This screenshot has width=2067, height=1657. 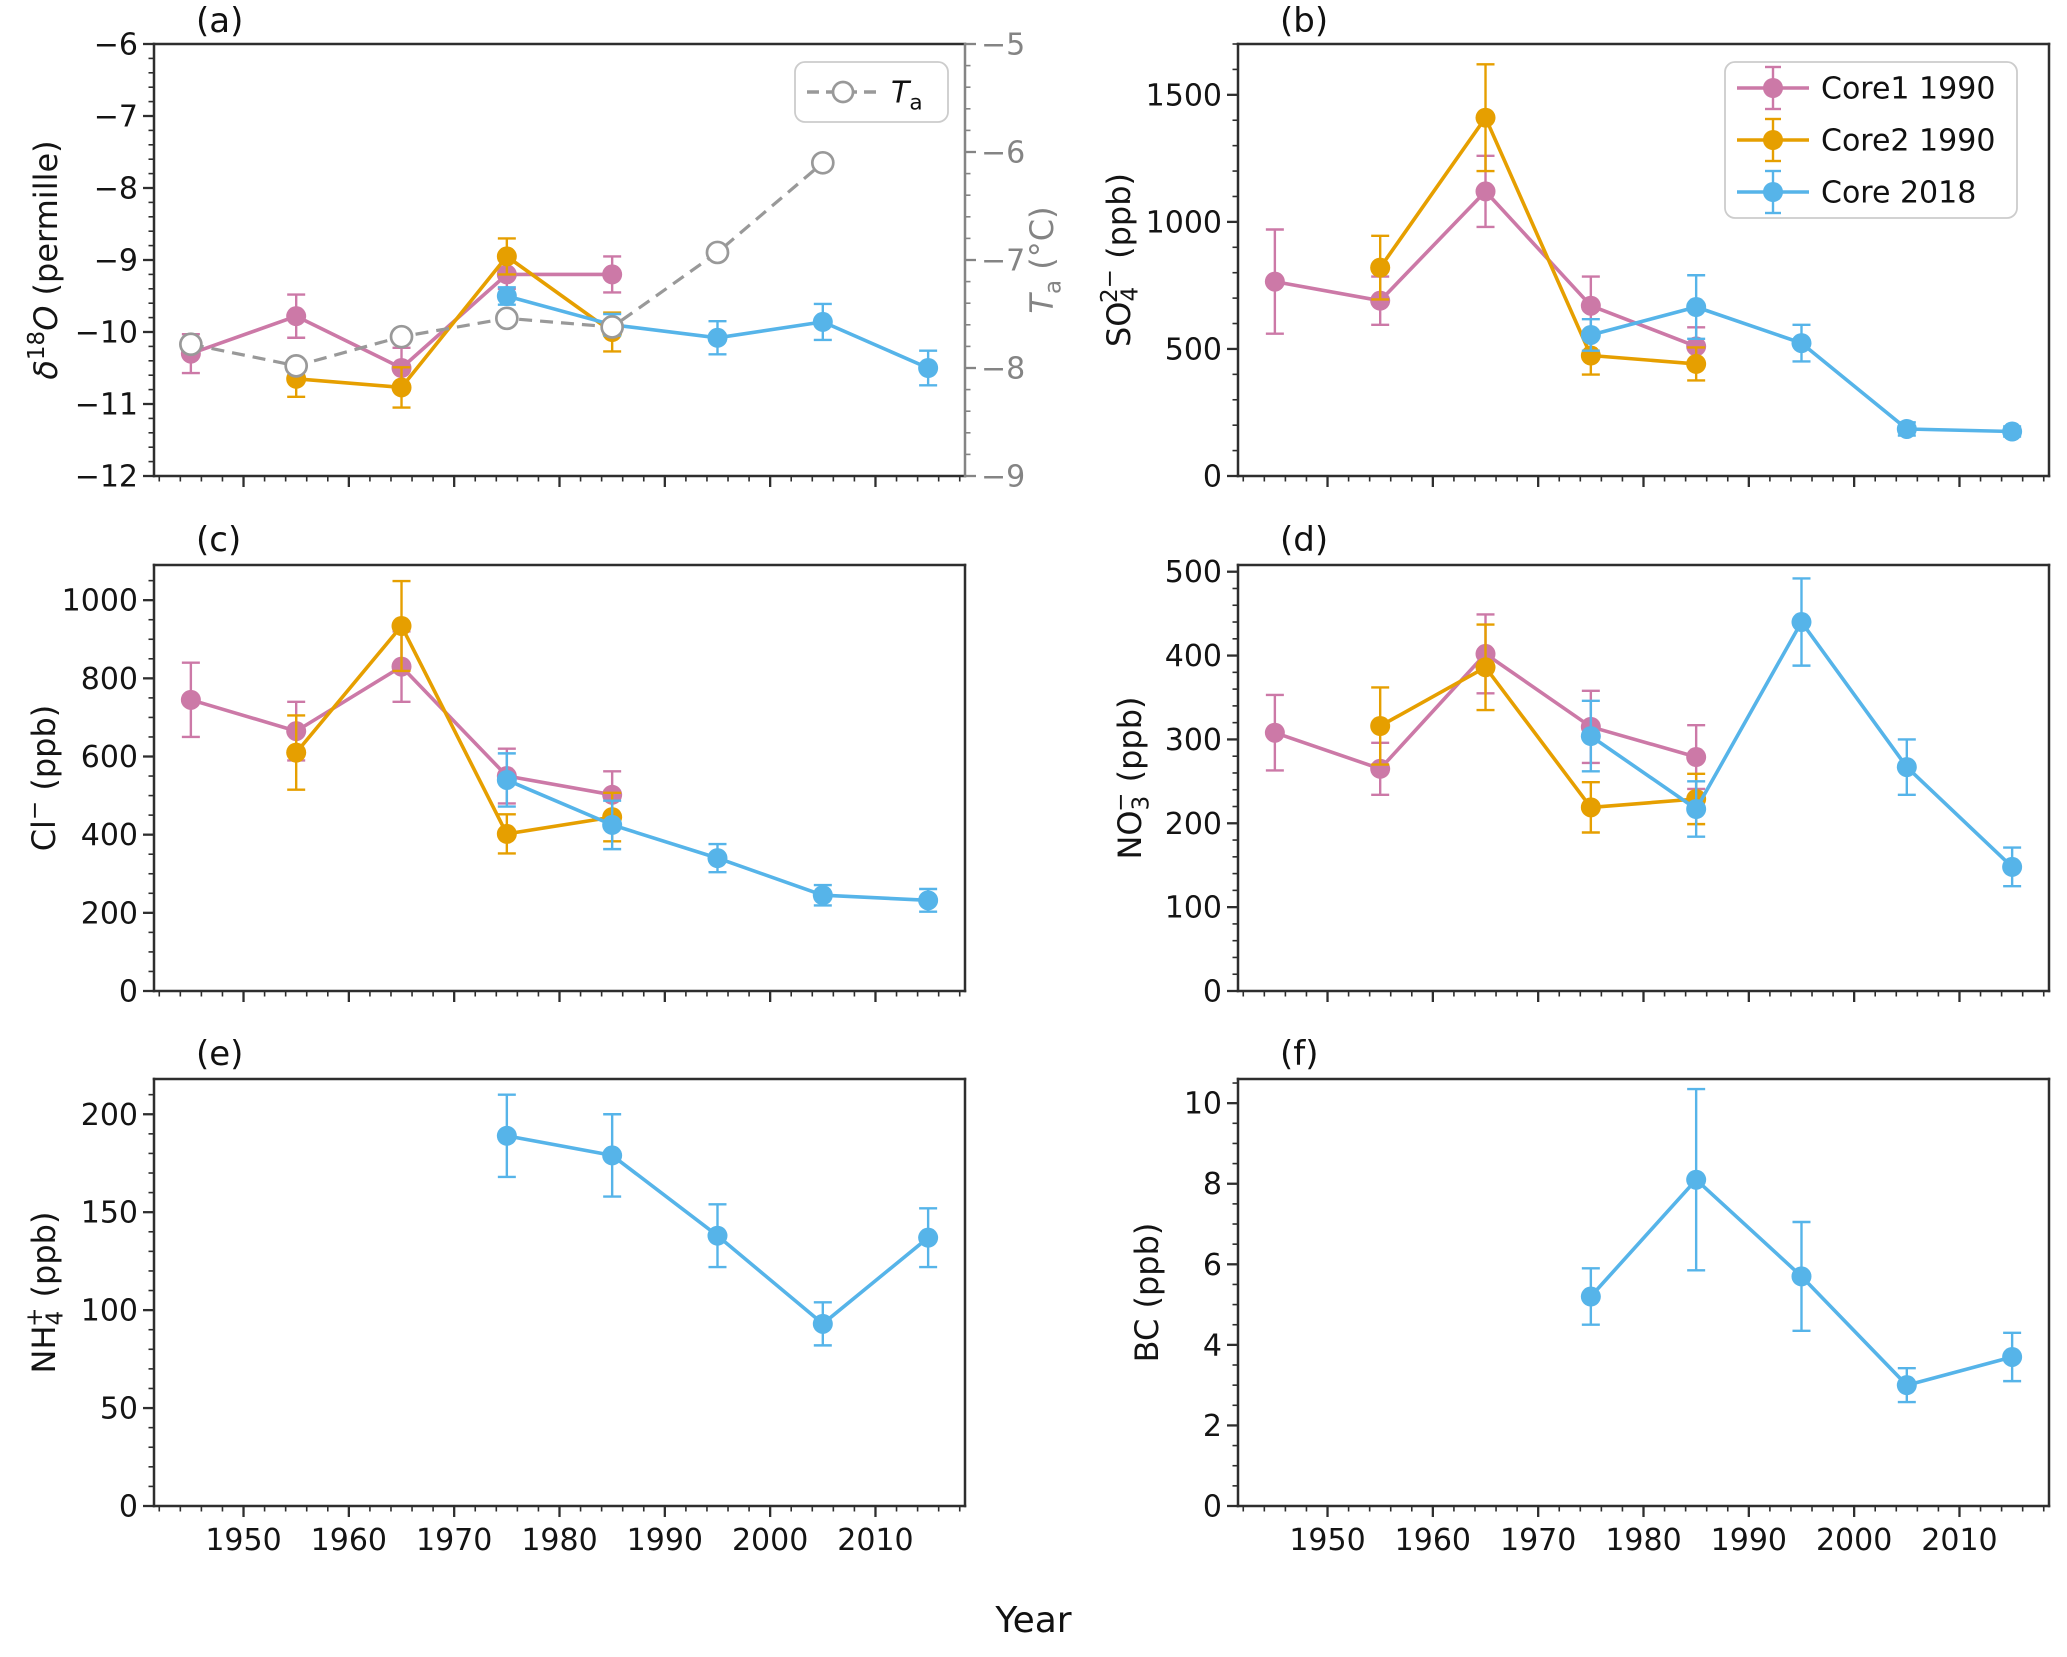 I want to click on panel-d-tick-labels: 0 100 200 300 400 500, so click(x=1193, y=782).